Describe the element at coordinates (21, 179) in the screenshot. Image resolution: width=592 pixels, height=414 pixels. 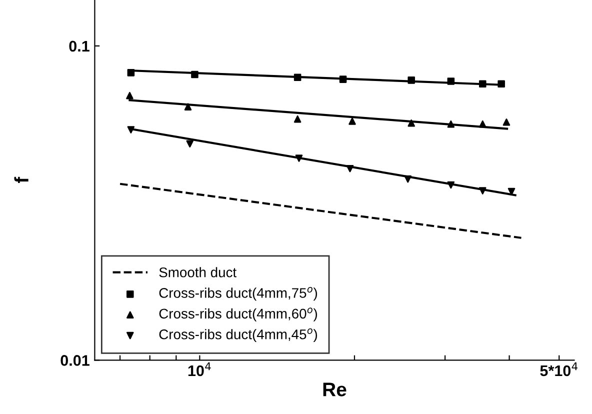
I see `y-axis-title: f` at that location.